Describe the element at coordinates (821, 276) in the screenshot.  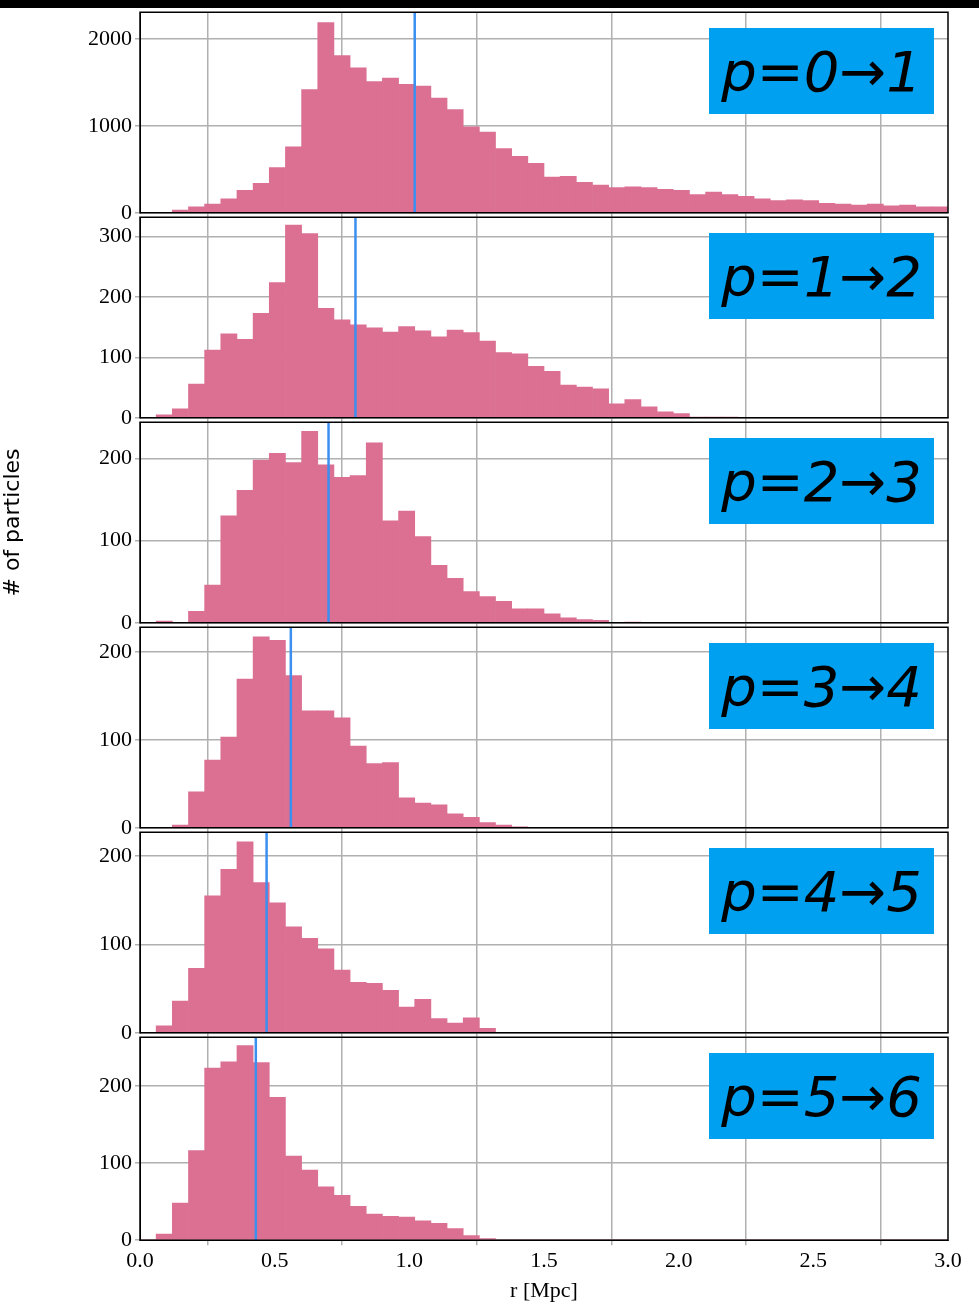
I see `annotation: p=1→2` at that location.